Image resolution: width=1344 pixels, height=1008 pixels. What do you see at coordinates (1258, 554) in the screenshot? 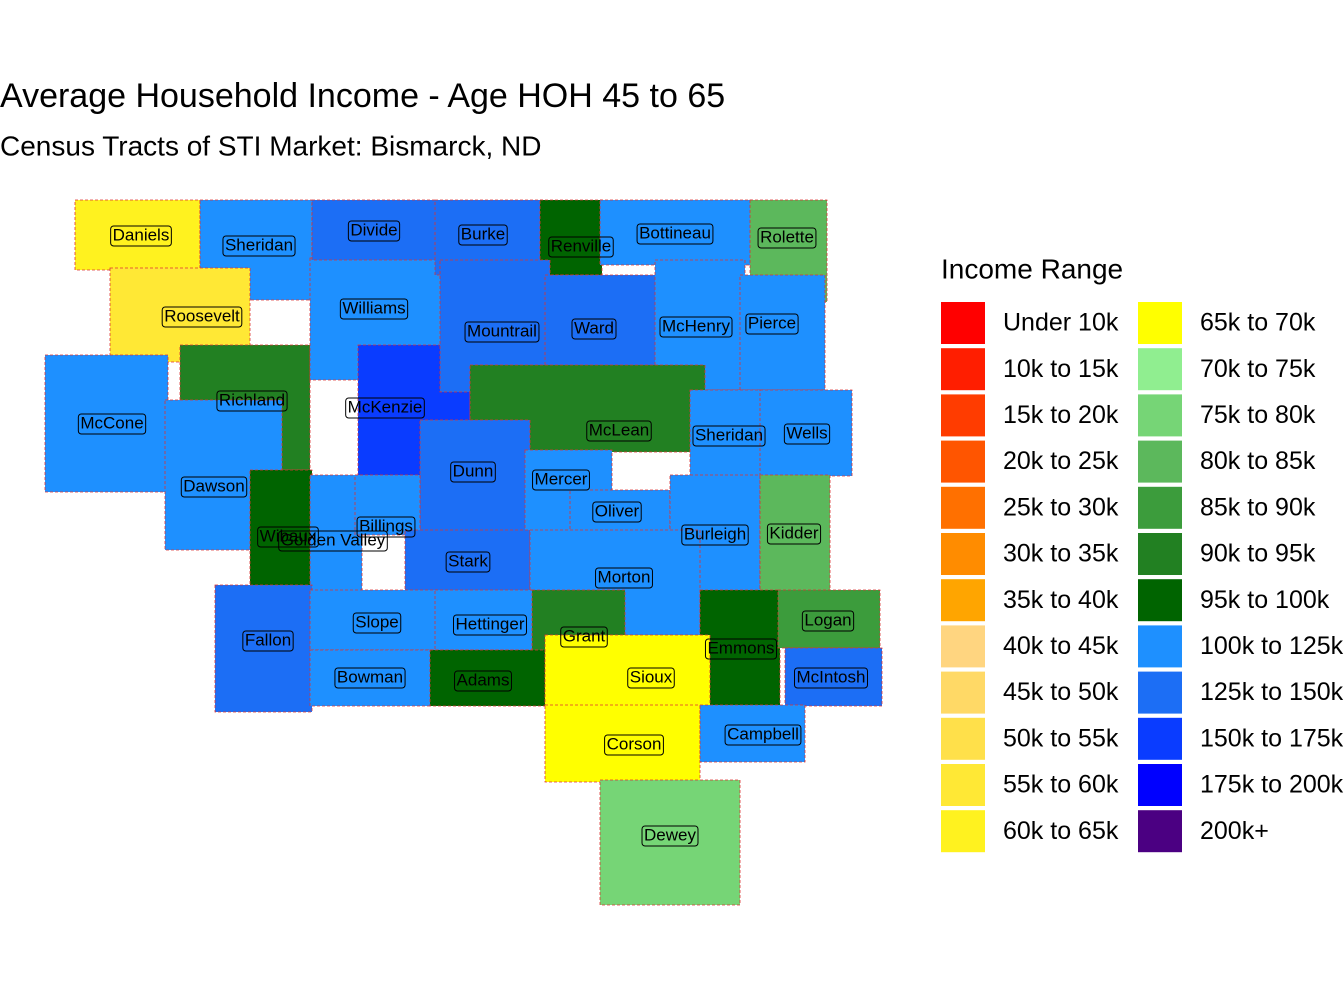
I see `legend-label: 90k to 95k` at bounding box center [1258, 554].